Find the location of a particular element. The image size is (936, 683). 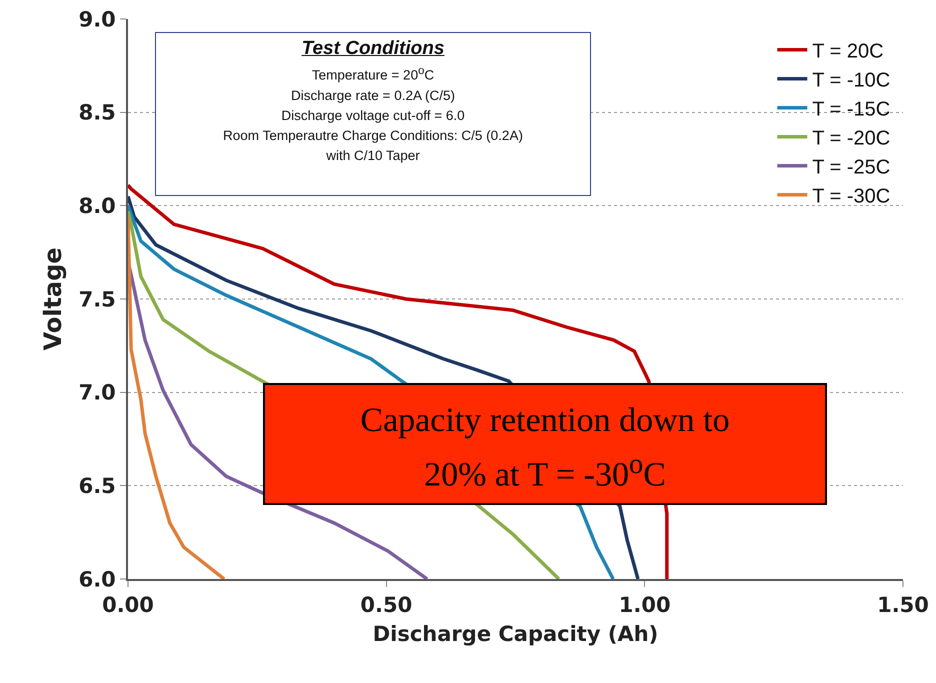

legend-label: T = -30C is located at coordinates (851, 197).